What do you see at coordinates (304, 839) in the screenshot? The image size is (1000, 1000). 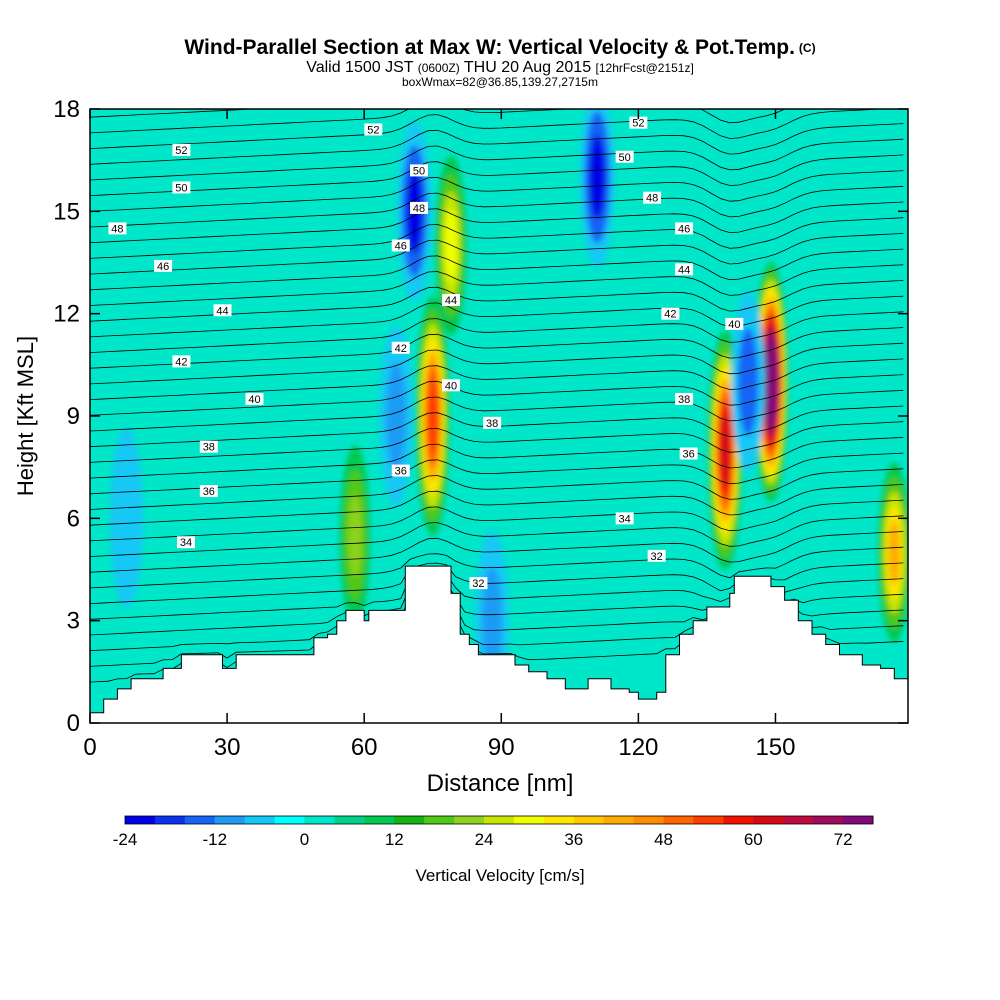 I see `colorbar-tick-label: 0` at bounding box center [304, 839].